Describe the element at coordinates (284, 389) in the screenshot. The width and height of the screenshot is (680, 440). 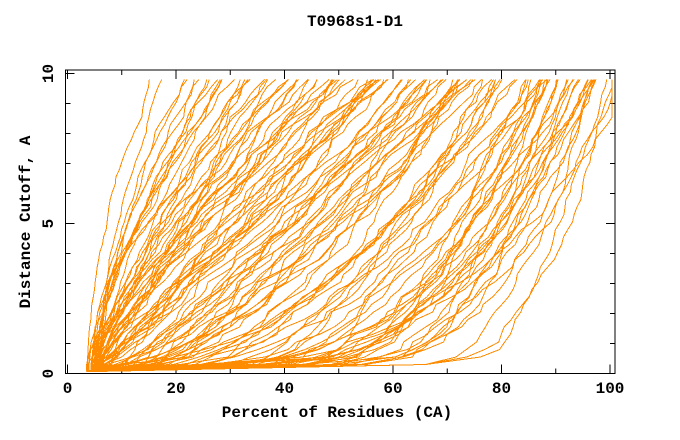
I see `x-tick-label: 40` at that location.